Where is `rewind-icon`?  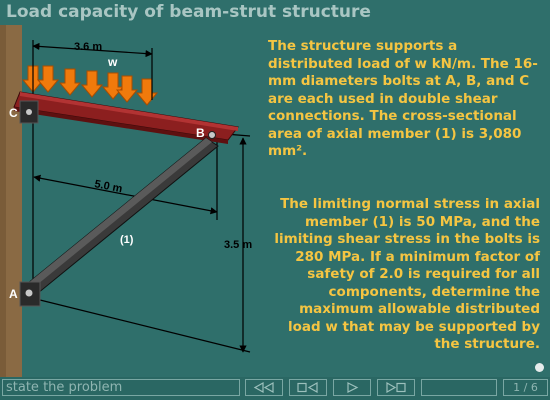
rewind-icon is located at coordinates (263, 387).